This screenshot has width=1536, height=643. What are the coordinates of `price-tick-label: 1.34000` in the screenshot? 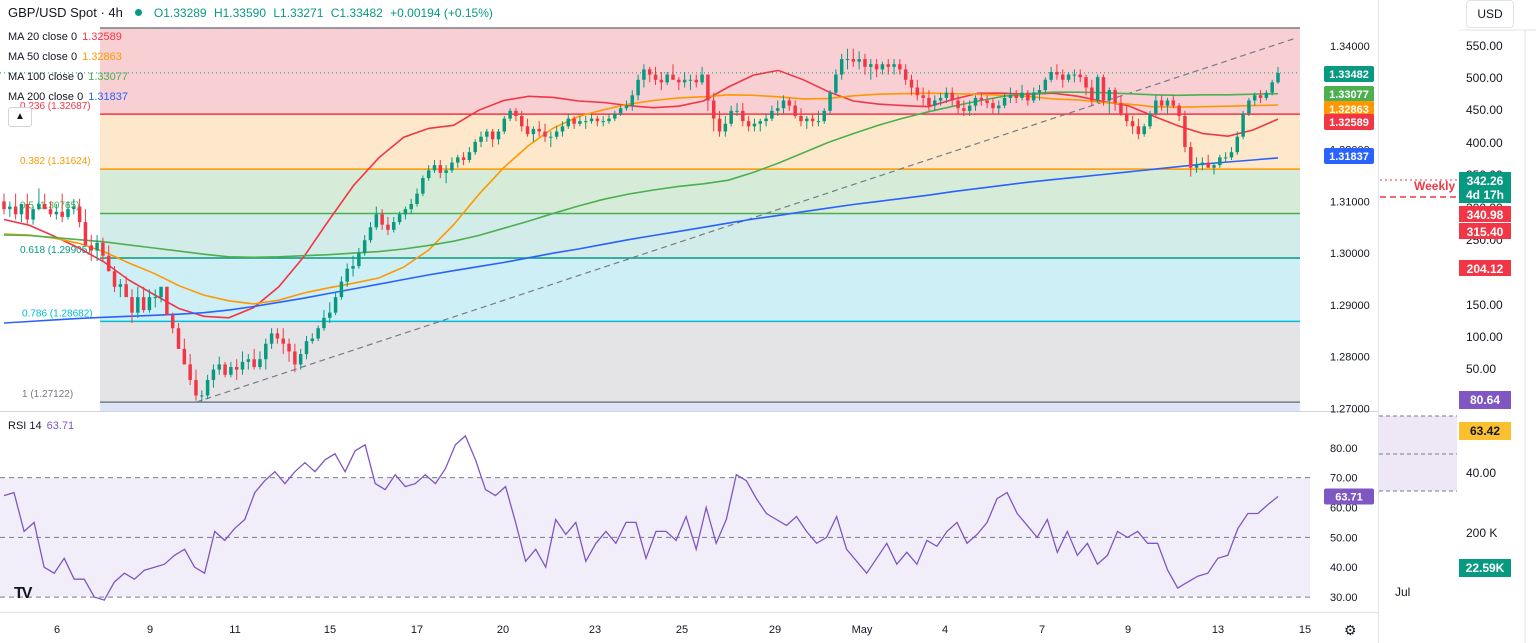 It's located at (1350, 47).